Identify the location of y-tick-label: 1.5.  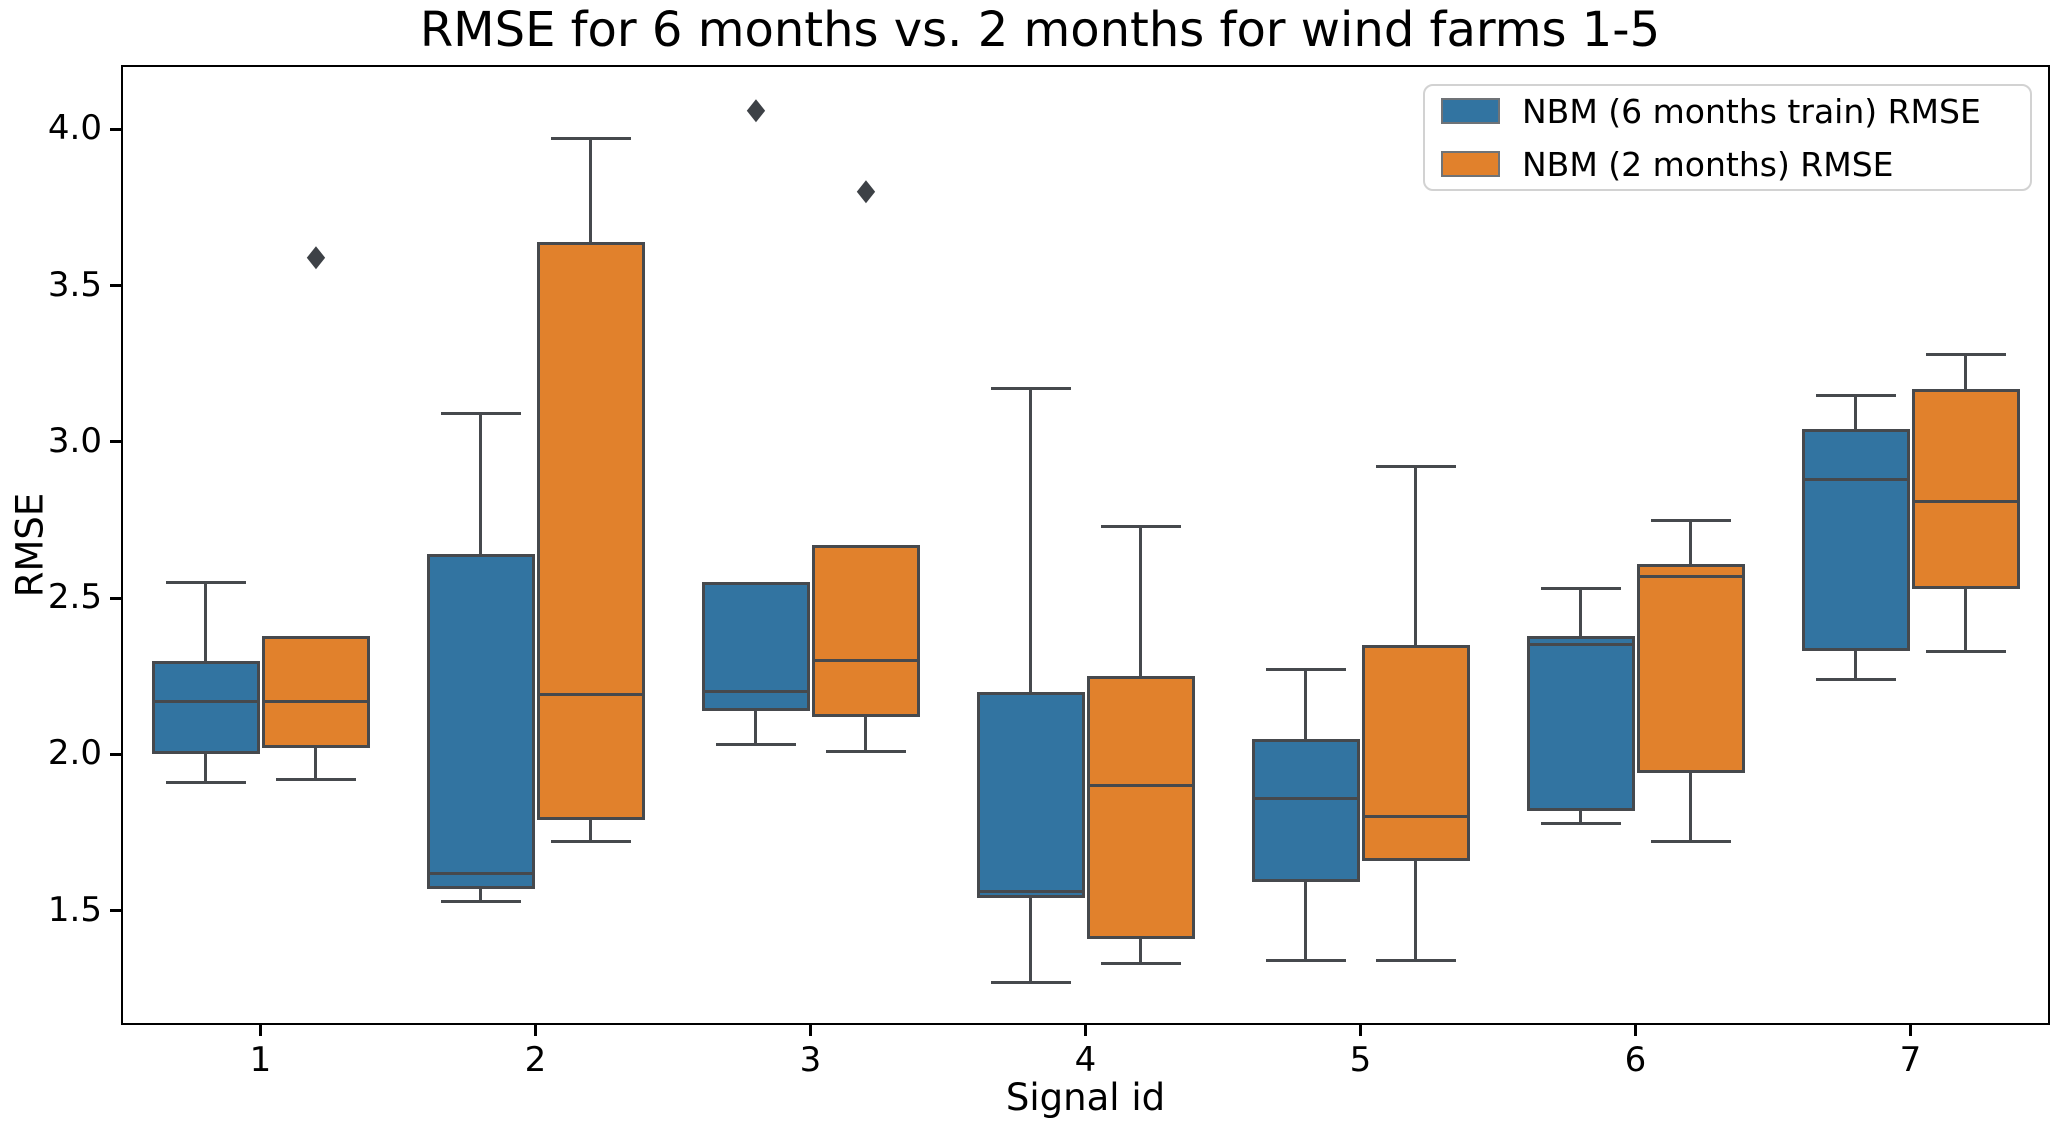
(74, 909).